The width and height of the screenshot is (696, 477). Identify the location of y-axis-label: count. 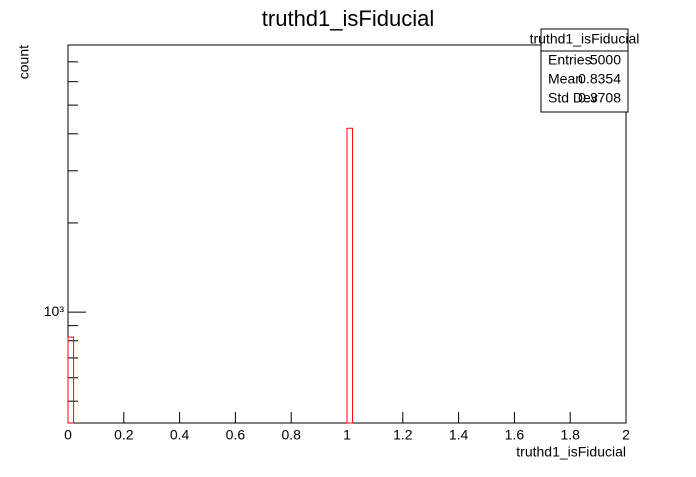
(24, 62).